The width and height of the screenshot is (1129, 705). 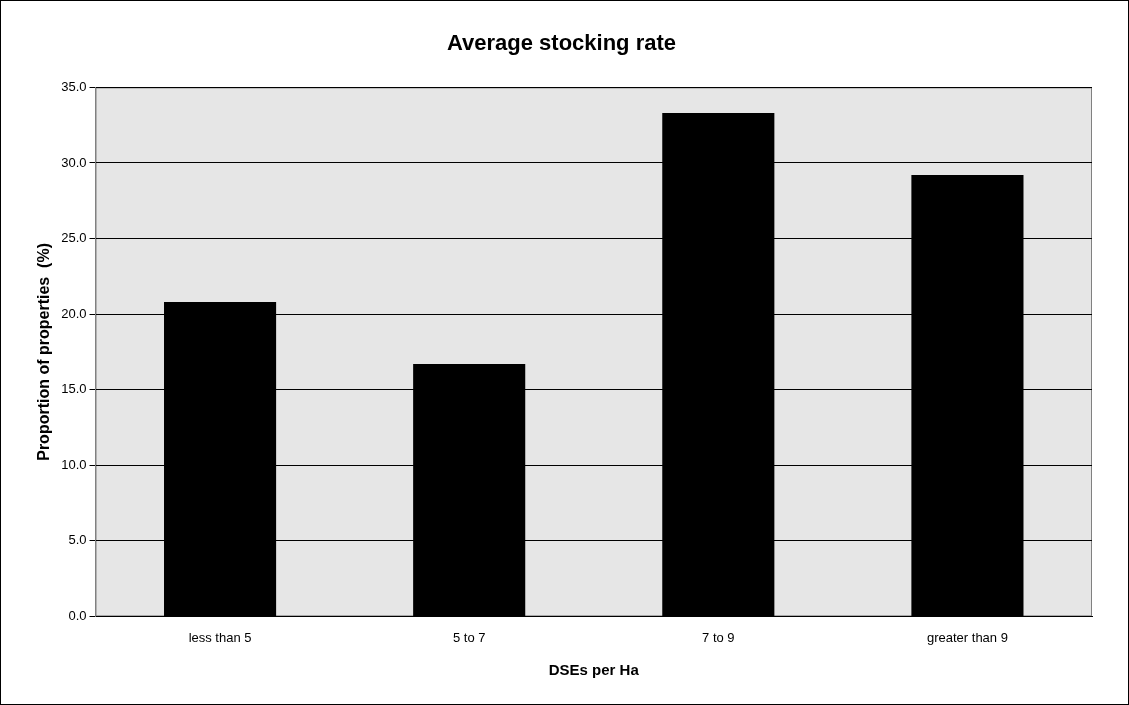 What do you see at coordinates (594, 670) in the screenshot?
I see `x-axis-title: DSEs per Ha` at bounding box center [594, 670].